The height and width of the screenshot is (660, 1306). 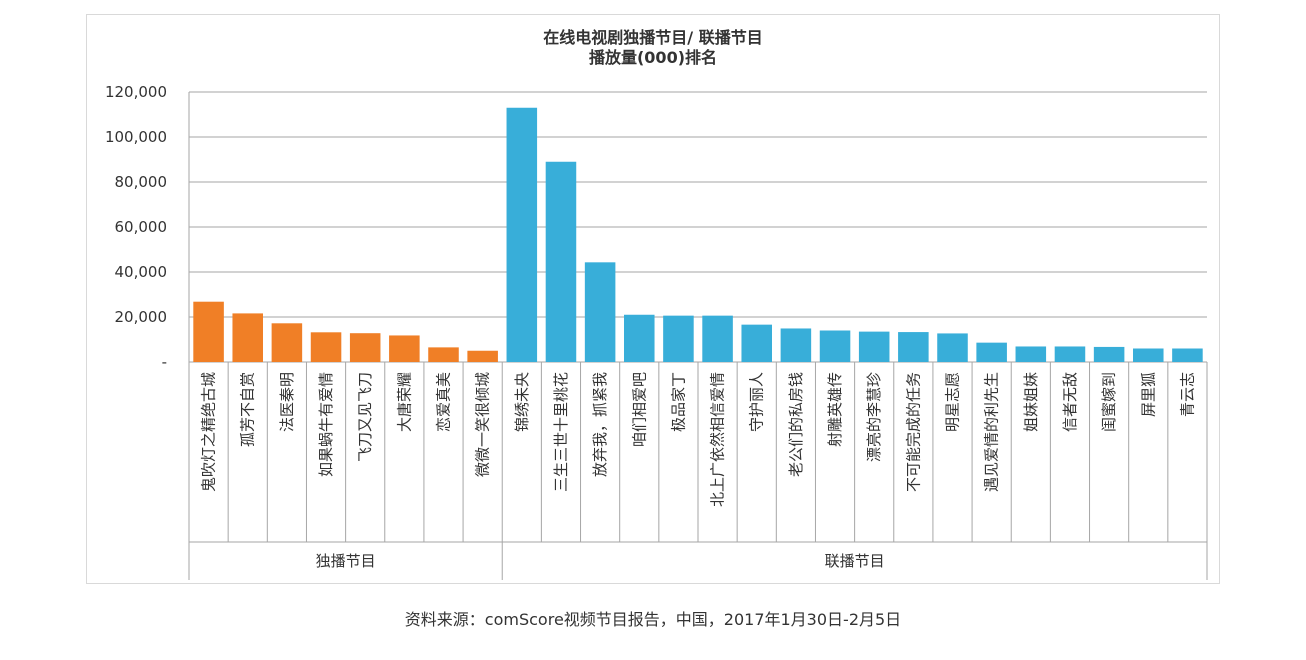 I want to click on y-tick-label: -, so click(x=164, y=362).